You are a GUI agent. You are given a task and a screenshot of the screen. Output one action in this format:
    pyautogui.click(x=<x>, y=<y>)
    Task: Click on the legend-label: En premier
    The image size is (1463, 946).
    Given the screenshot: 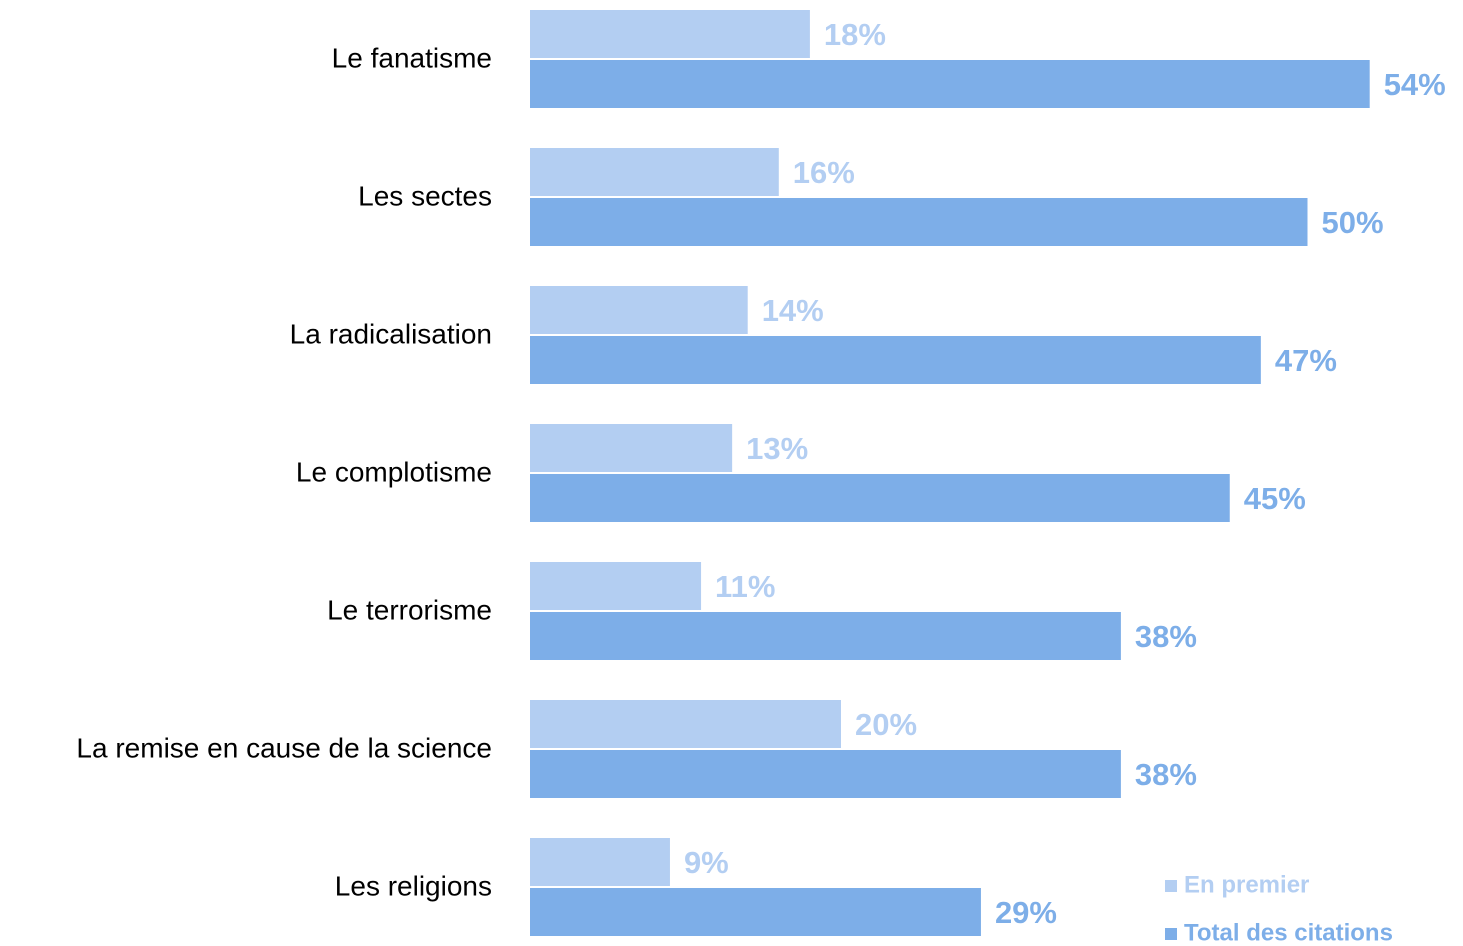 What is the action you would take?
    pyautogui.click(x=1246, y=884)
    